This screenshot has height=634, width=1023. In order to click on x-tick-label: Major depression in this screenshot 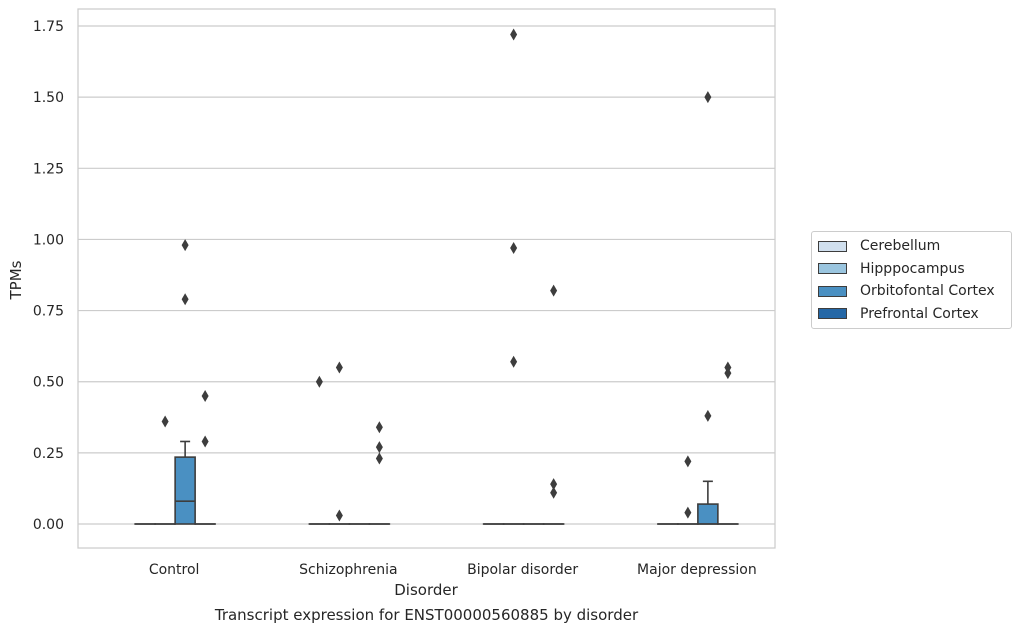, I will do `click(697, 570)`.